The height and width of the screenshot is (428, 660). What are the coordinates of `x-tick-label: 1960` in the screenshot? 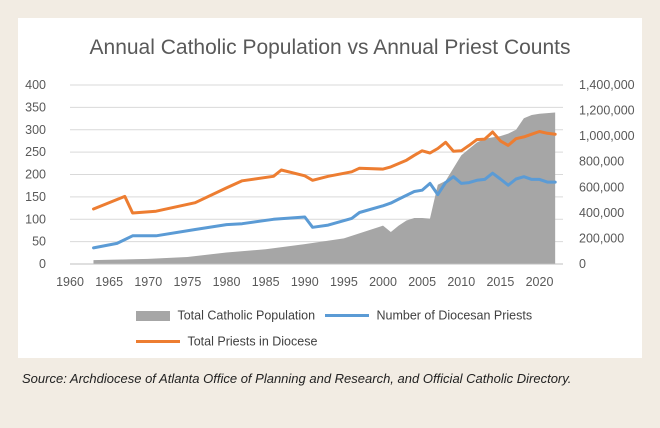 It's located at (70, 282).